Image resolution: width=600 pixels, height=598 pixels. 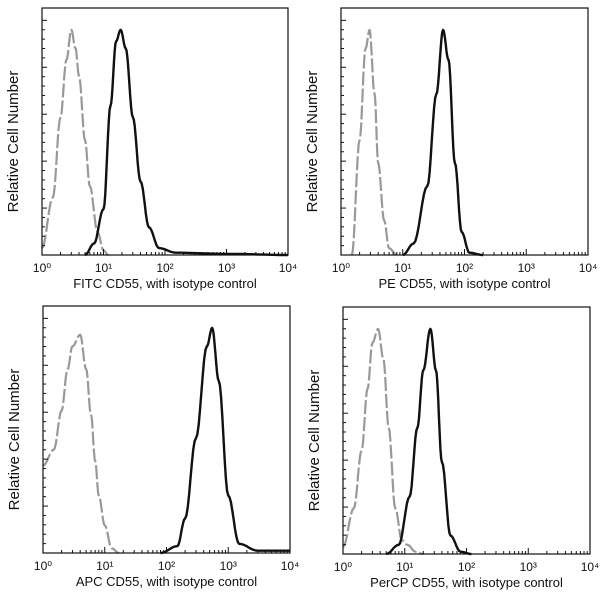 What do you see at coordinates (465, 283) in the screenshot?
I see `x-axis-label: PE CD55, with isotype control` at bounding box center [465, 283].